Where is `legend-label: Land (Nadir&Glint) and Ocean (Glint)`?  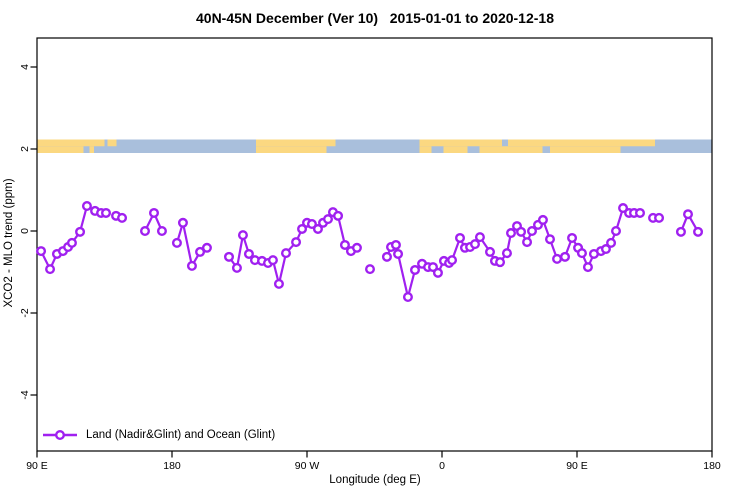
legend-label: Land (Nadir&Glint) and Ocean (Glint) is located at coordinates (181, 435).